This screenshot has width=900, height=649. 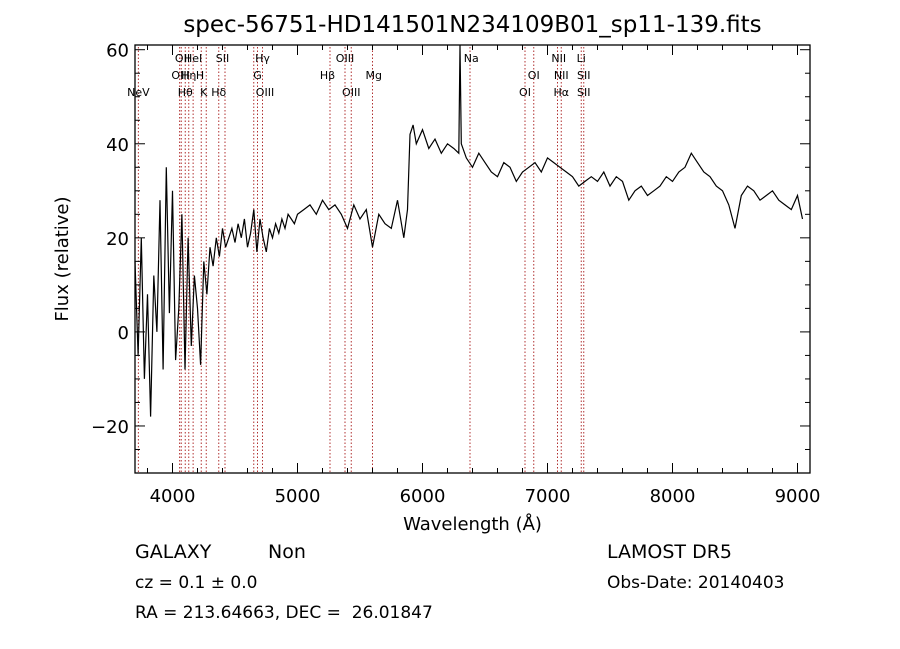 What do you see at coordinates (200, 75) in the screenshot?
I see `marker-label: H` at bounding box center [200, 75].